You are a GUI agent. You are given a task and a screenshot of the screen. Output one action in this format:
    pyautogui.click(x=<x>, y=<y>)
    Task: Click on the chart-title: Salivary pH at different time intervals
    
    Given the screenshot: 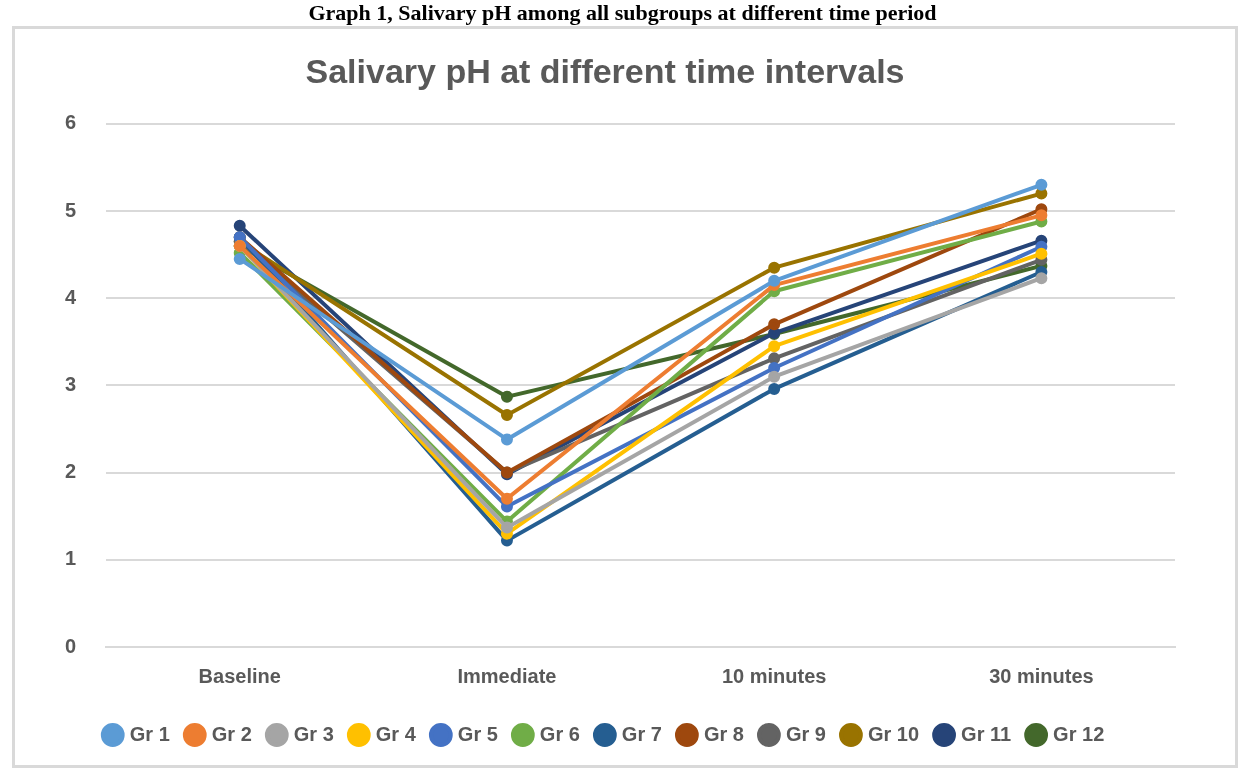 What is the action you would take?
    pyautogui.click(x=605, y=70)
    